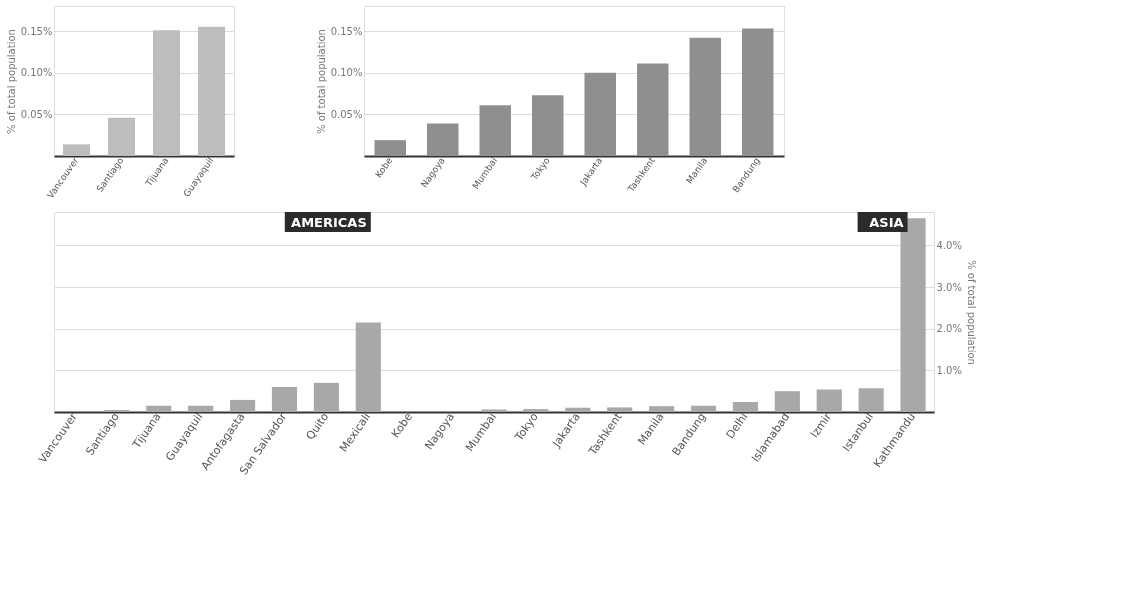 Image resolution: width=1124 pixels, height=593 pixels. I want to click on annotation: ASIA, so click(886, 222).